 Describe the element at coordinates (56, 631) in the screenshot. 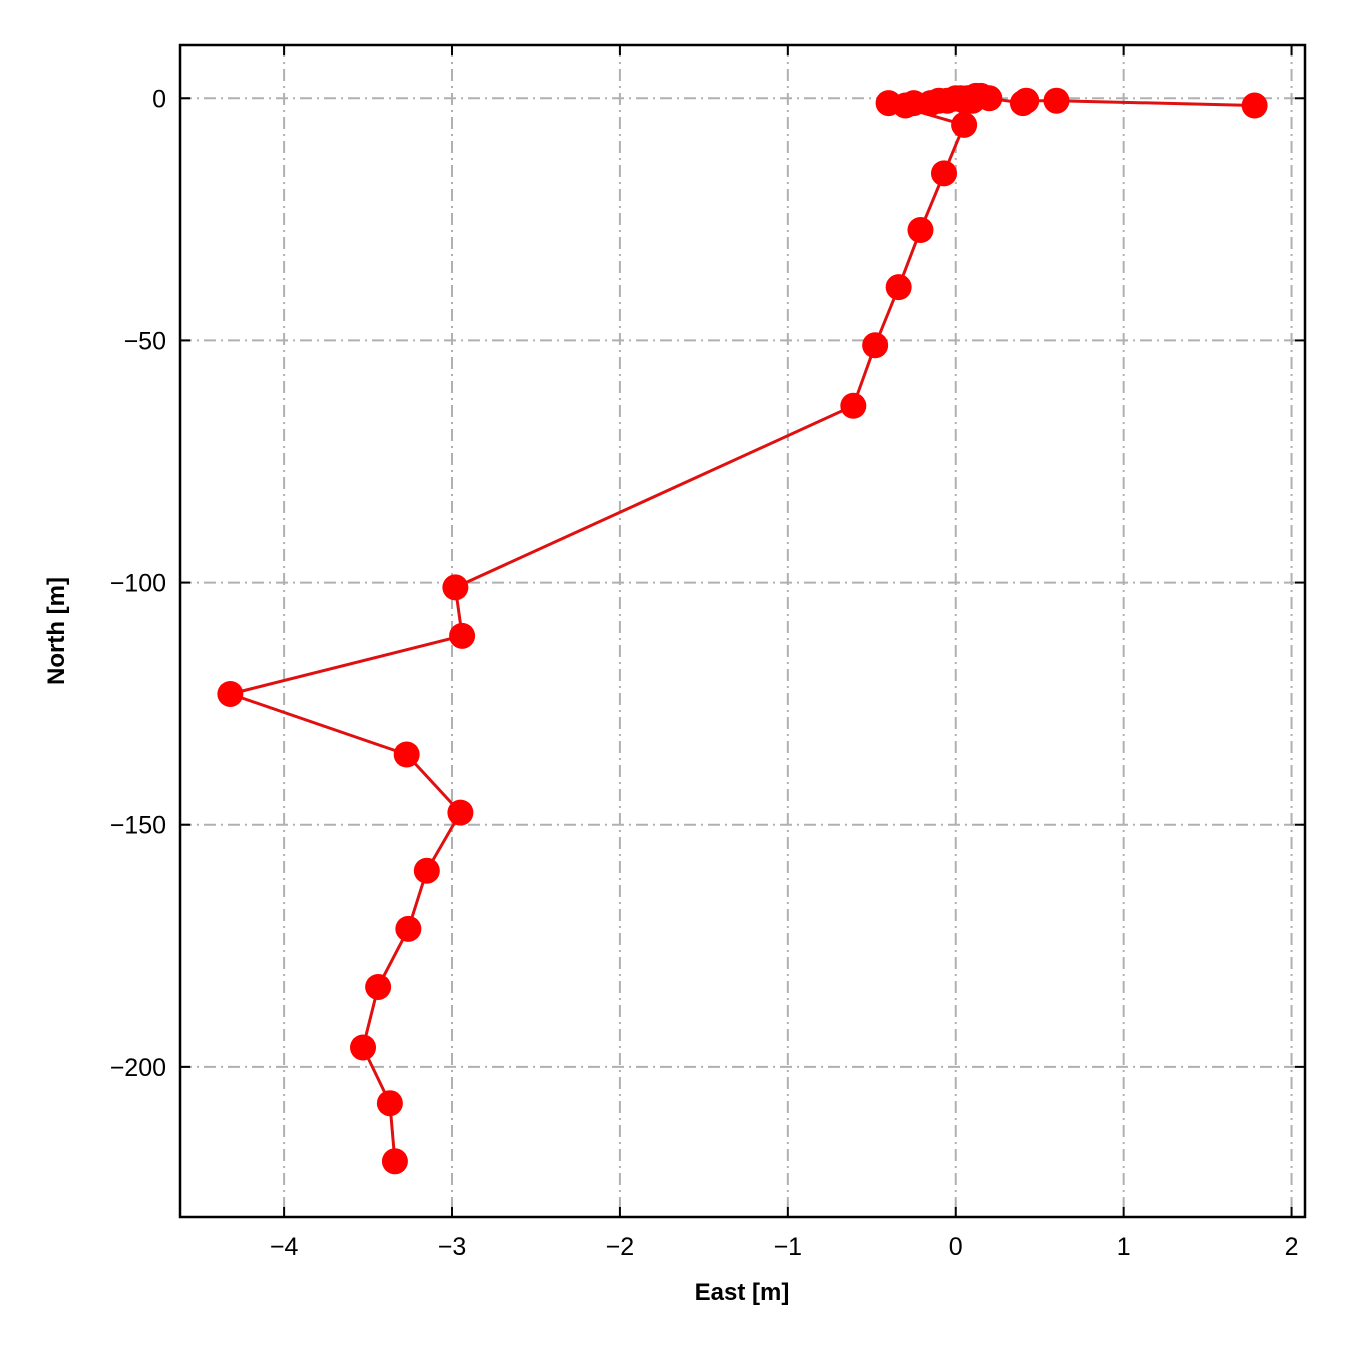

I see `y-axis-label: North [m]` at that location.